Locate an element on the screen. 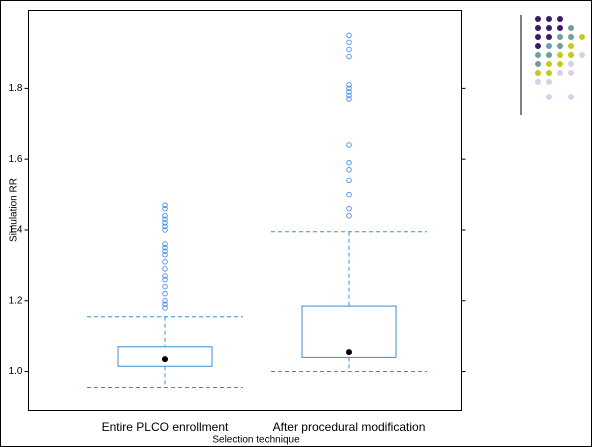 The height and width of the screenshot is (447, 592). y-tick-label: 1.8 is located at coordinates (16, 88).